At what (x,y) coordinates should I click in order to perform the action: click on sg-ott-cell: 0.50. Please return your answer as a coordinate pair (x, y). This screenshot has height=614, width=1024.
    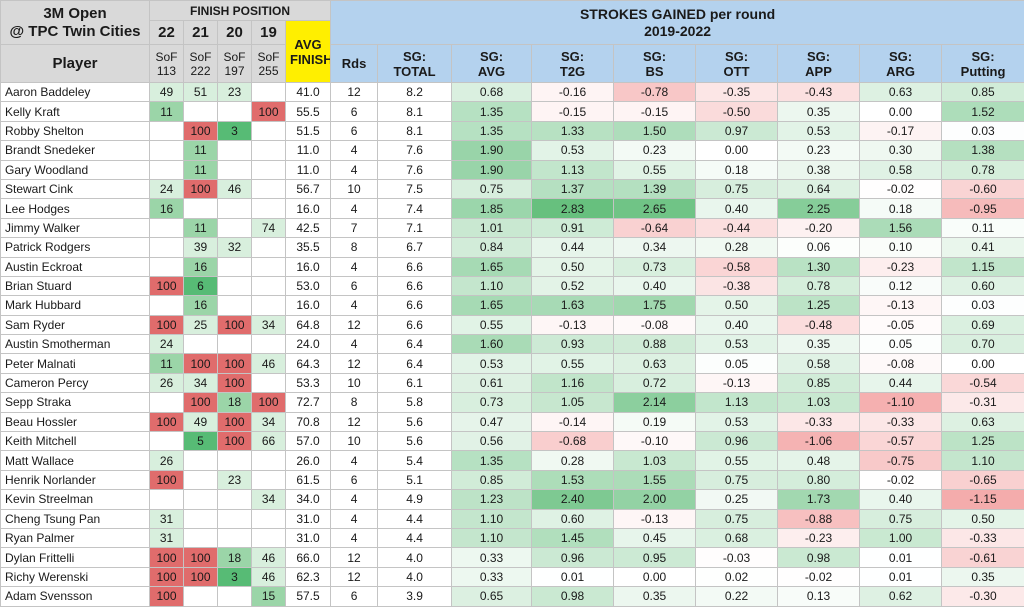
    Looking at the image, I should click on (737, 305).